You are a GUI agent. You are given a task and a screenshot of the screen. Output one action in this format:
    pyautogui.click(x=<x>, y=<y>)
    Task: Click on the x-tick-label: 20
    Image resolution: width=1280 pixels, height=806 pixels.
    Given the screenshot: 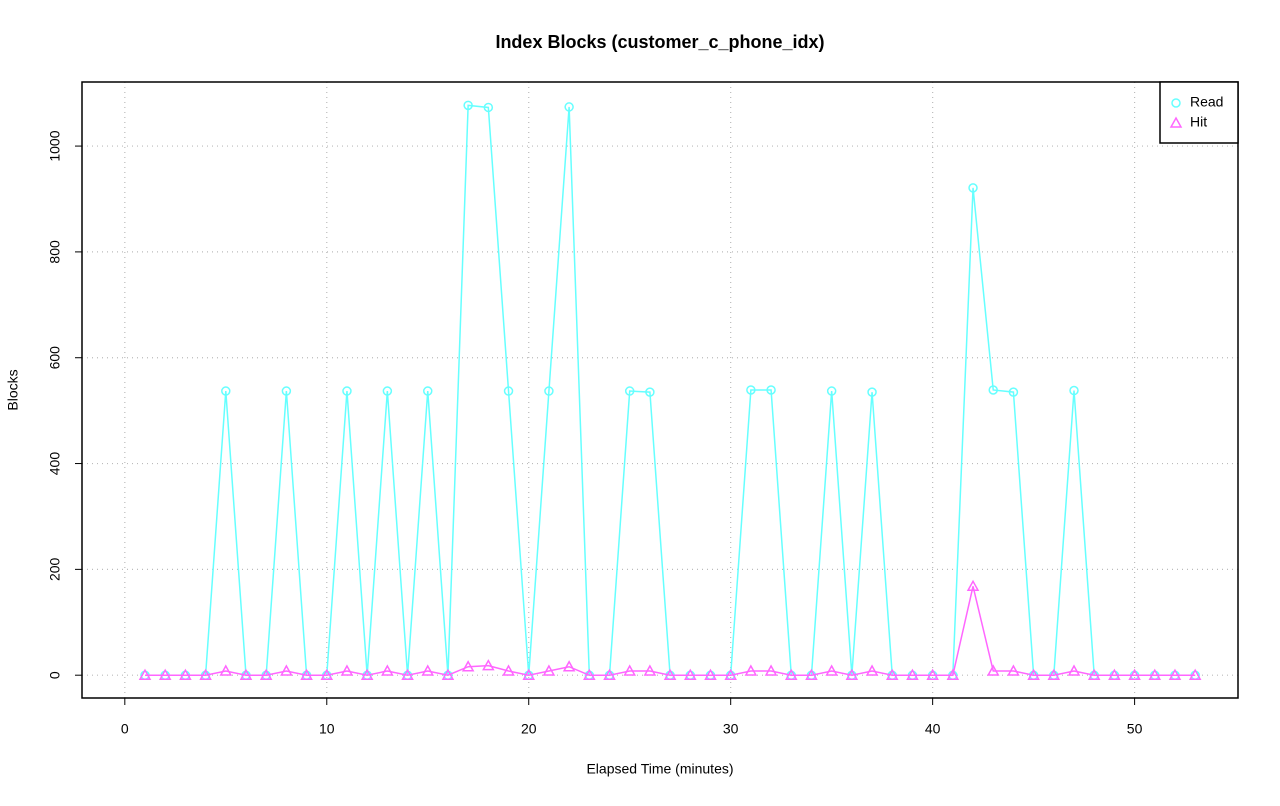 What is the action you would take?
    pyautogui.click(x=529, y=729)
    